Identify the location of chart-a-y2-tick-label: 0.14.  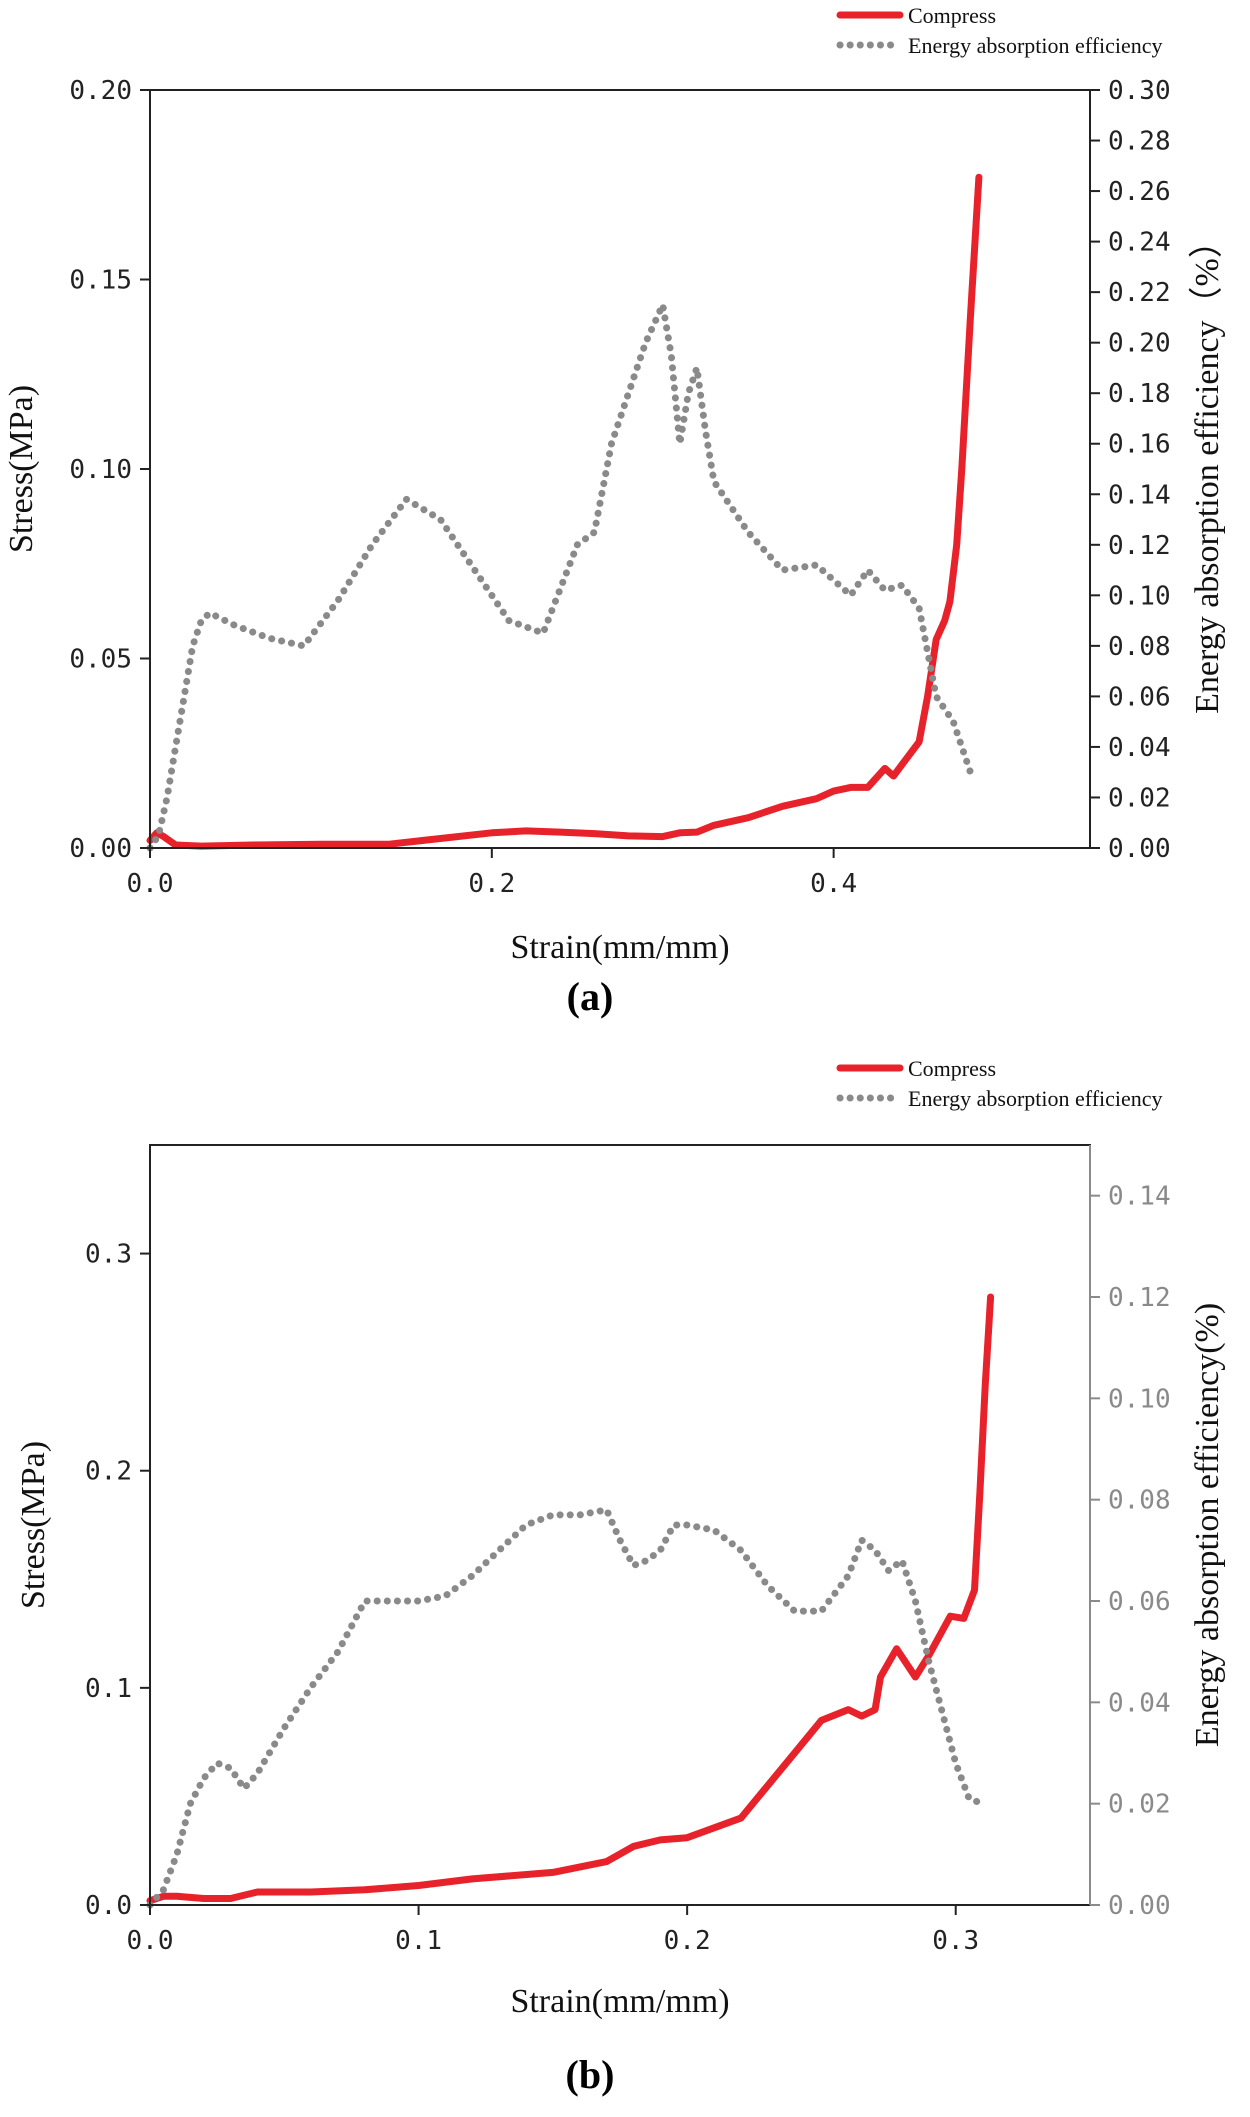
(1139, 495).